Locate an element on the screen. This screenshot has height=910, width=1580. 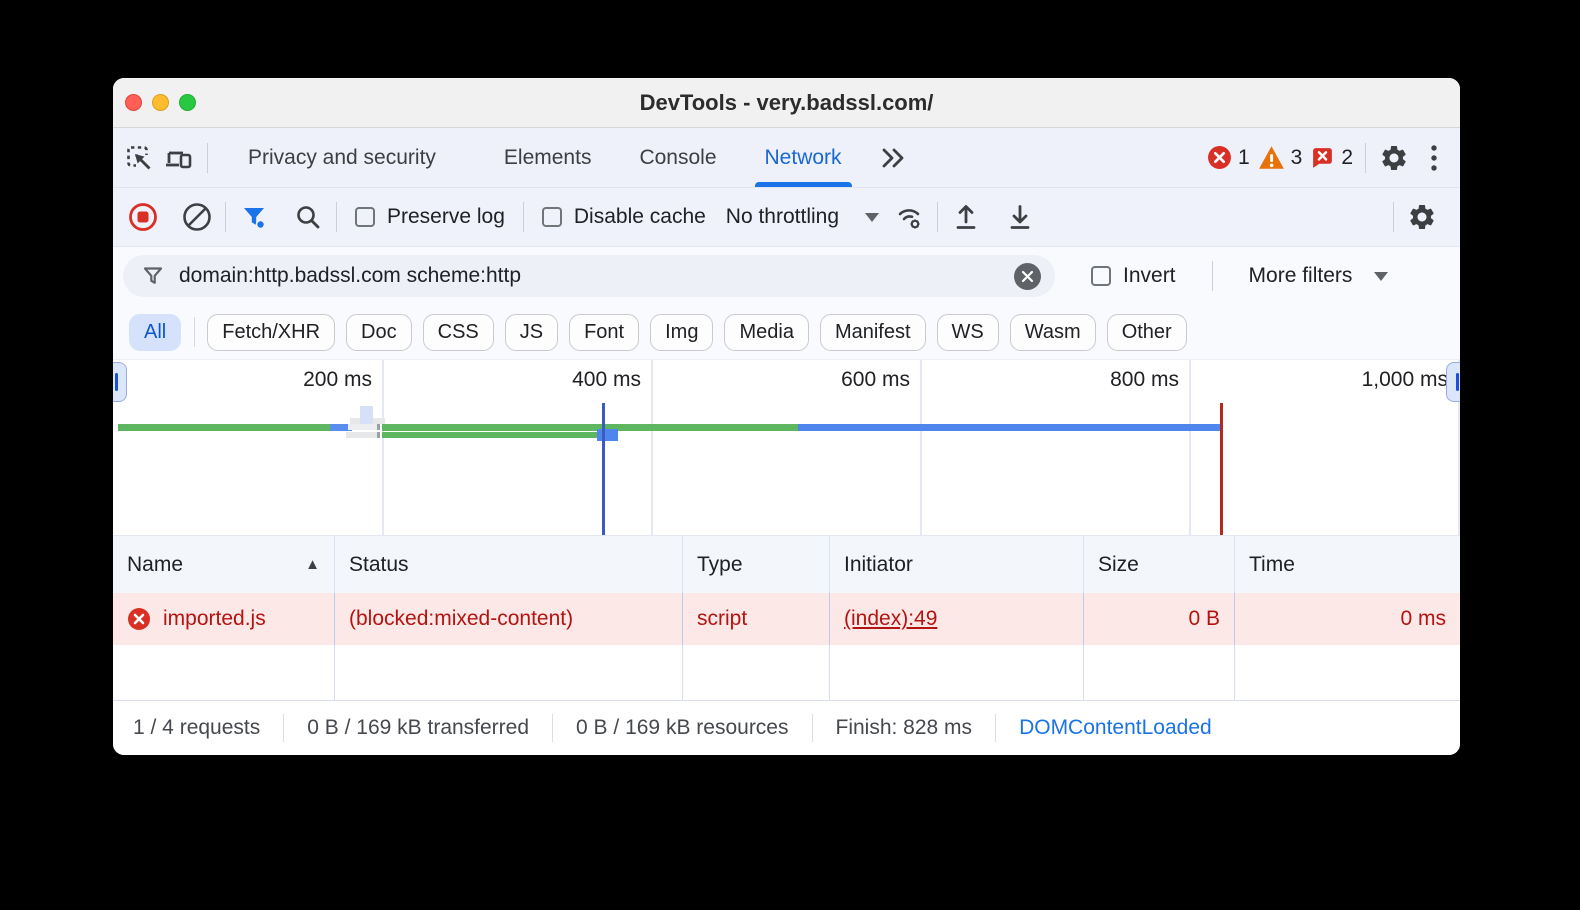
chip-img: Img is located at coordinates (682, 332).